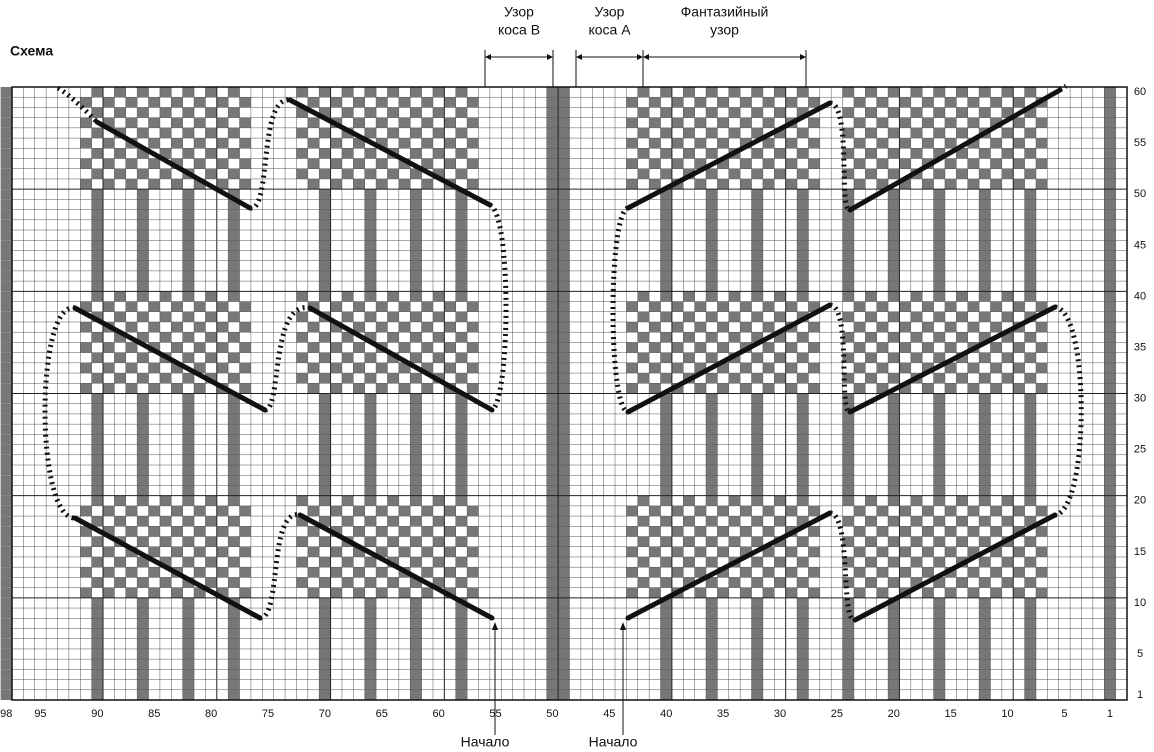  I want to click on section-label: Фантазийный, so click(725, 12).